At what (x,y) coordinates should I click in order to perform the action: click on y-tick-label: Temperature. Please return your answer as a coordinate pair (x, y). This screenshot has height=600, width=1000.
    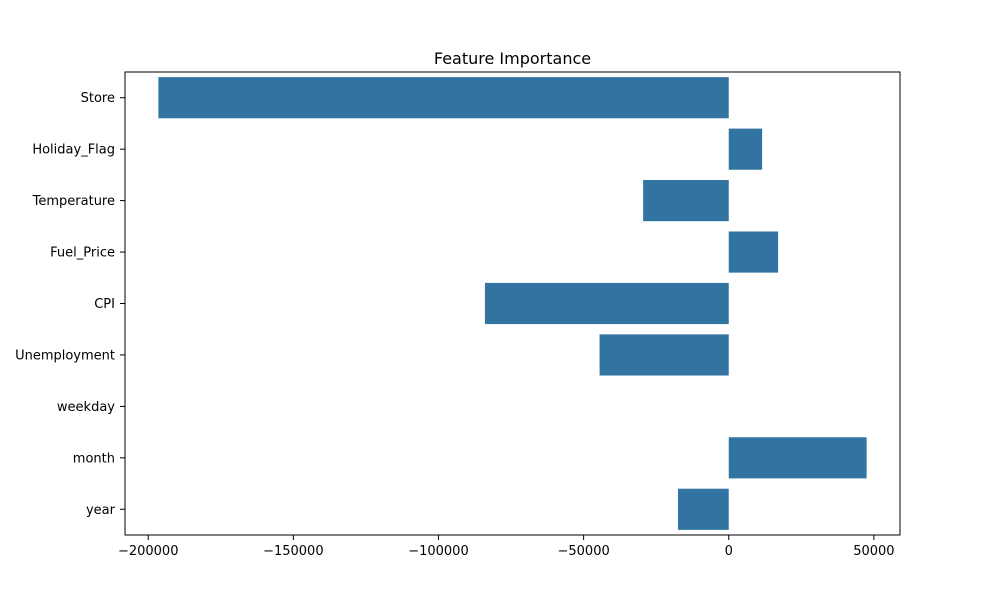
    Looking at the image, I should click on (73, 201).